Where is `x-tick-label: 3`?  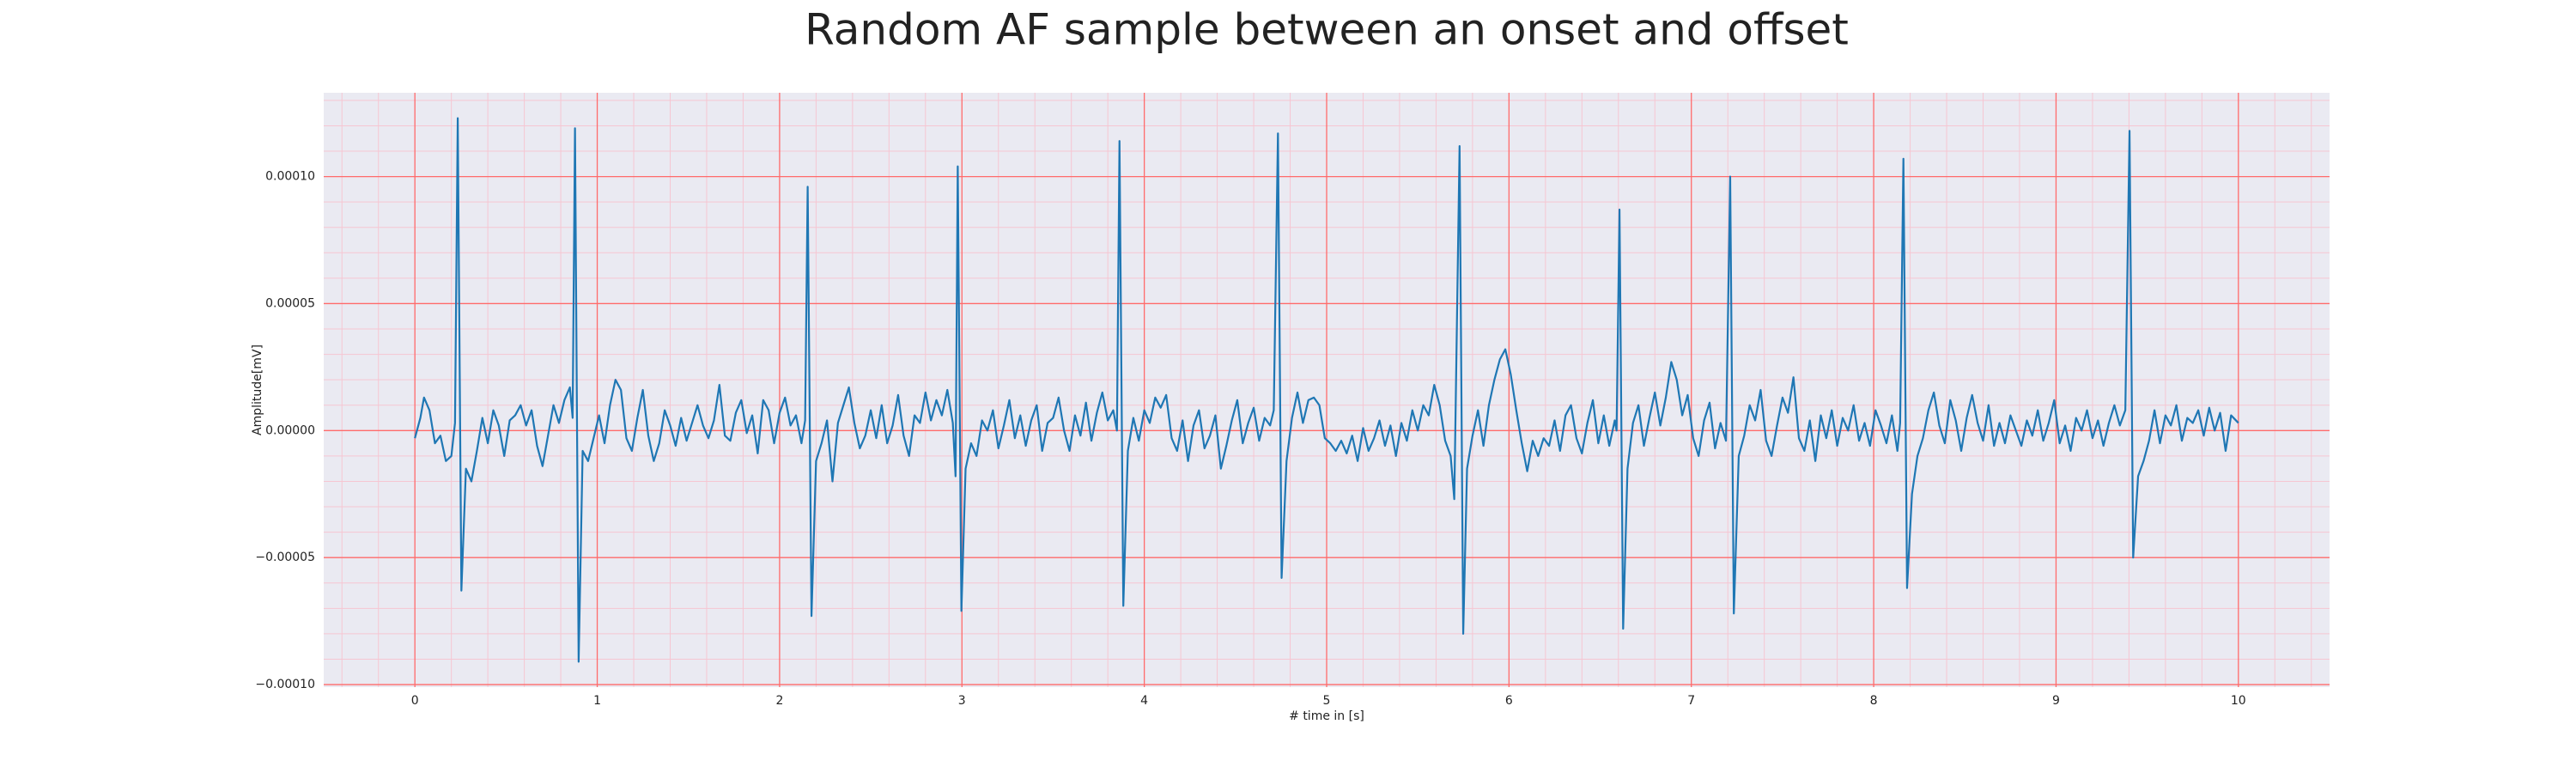
x-tick-label: 3 is located at coordinates (962, 701).